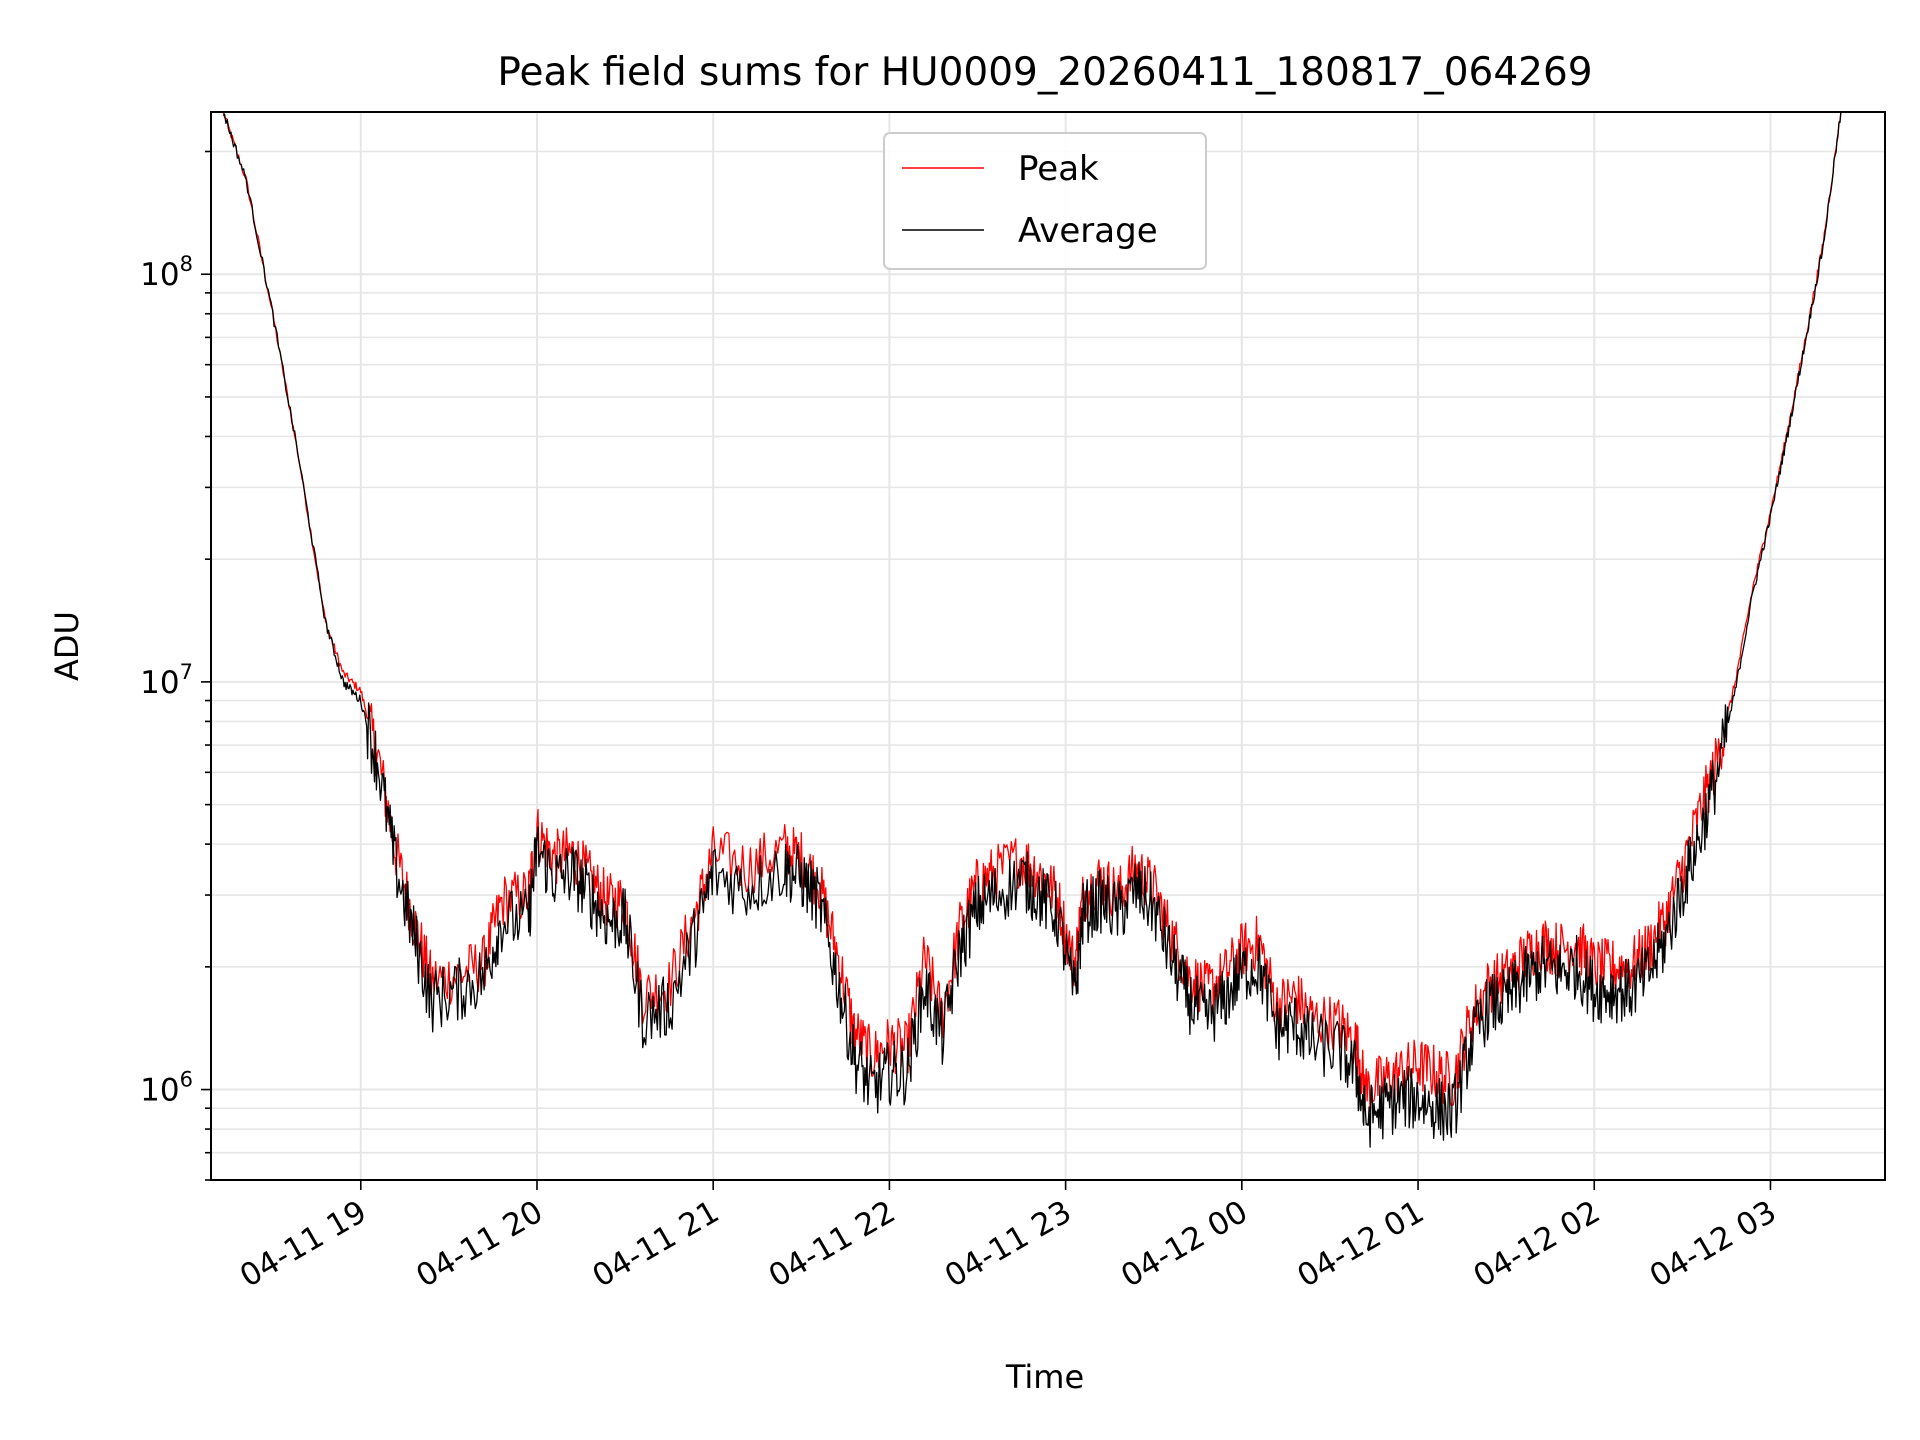  I want to click on y-tick-label: 108, so click(166, 272).